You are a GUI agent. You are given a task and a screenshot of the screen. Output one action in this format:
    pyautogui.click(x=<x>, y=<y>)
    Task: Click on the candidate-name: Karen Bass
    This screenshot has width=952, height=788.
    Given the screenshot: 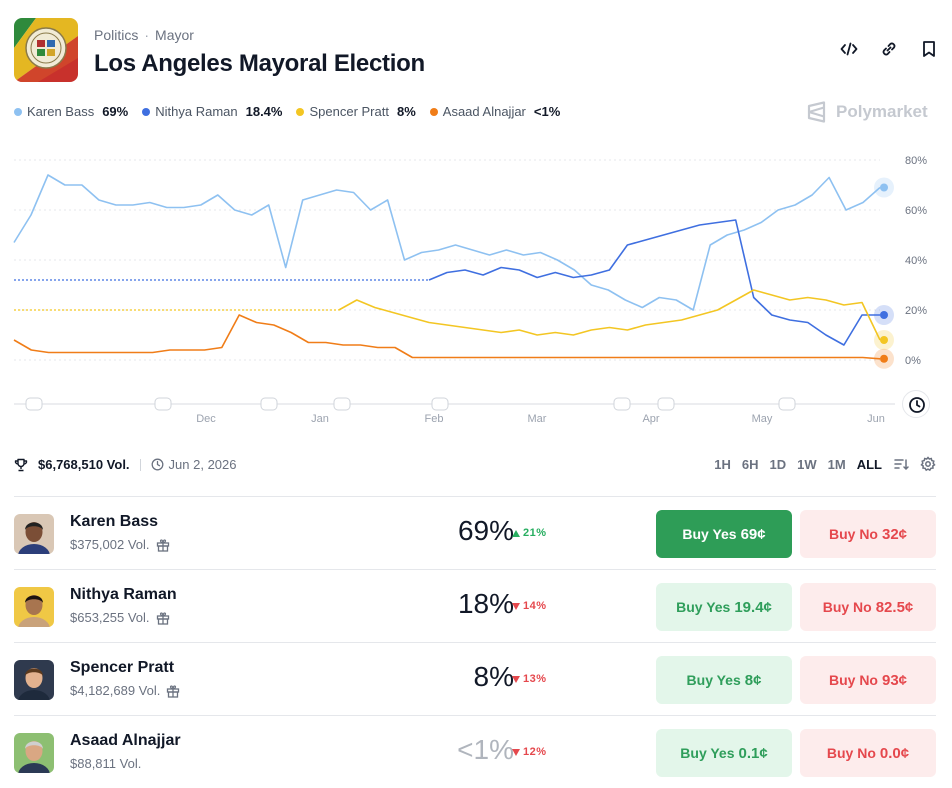 What is the action you would take?
    pyautogui.click(x=114, y=521)
    